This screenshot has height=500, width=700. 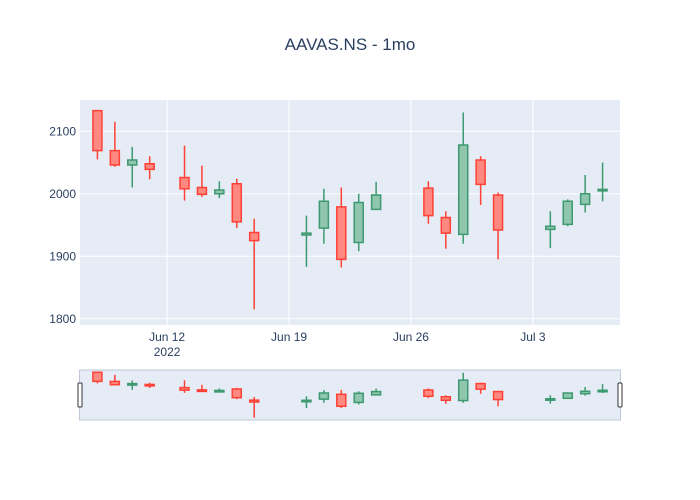 I want to click on y-tick-label: 2000, so click(x=62, y=194).